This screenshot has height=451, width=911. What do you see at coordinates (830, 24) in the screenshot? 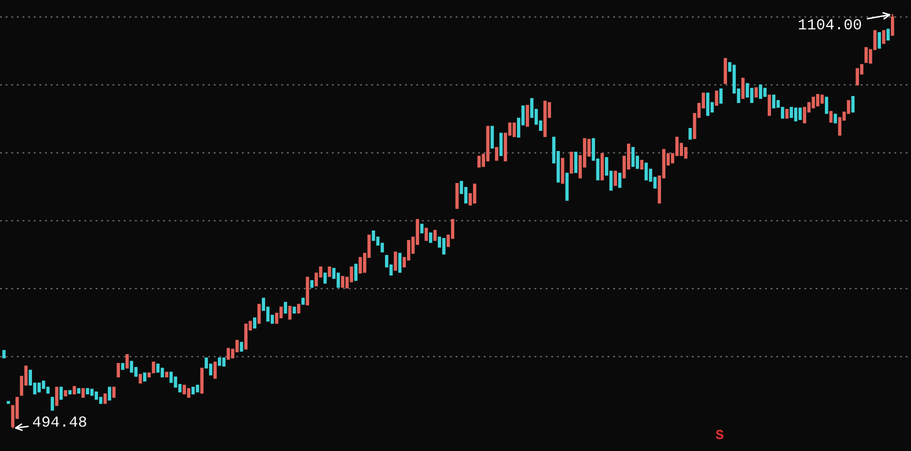
I see `annotation: 1104.00` at bounding box center [830, 24].